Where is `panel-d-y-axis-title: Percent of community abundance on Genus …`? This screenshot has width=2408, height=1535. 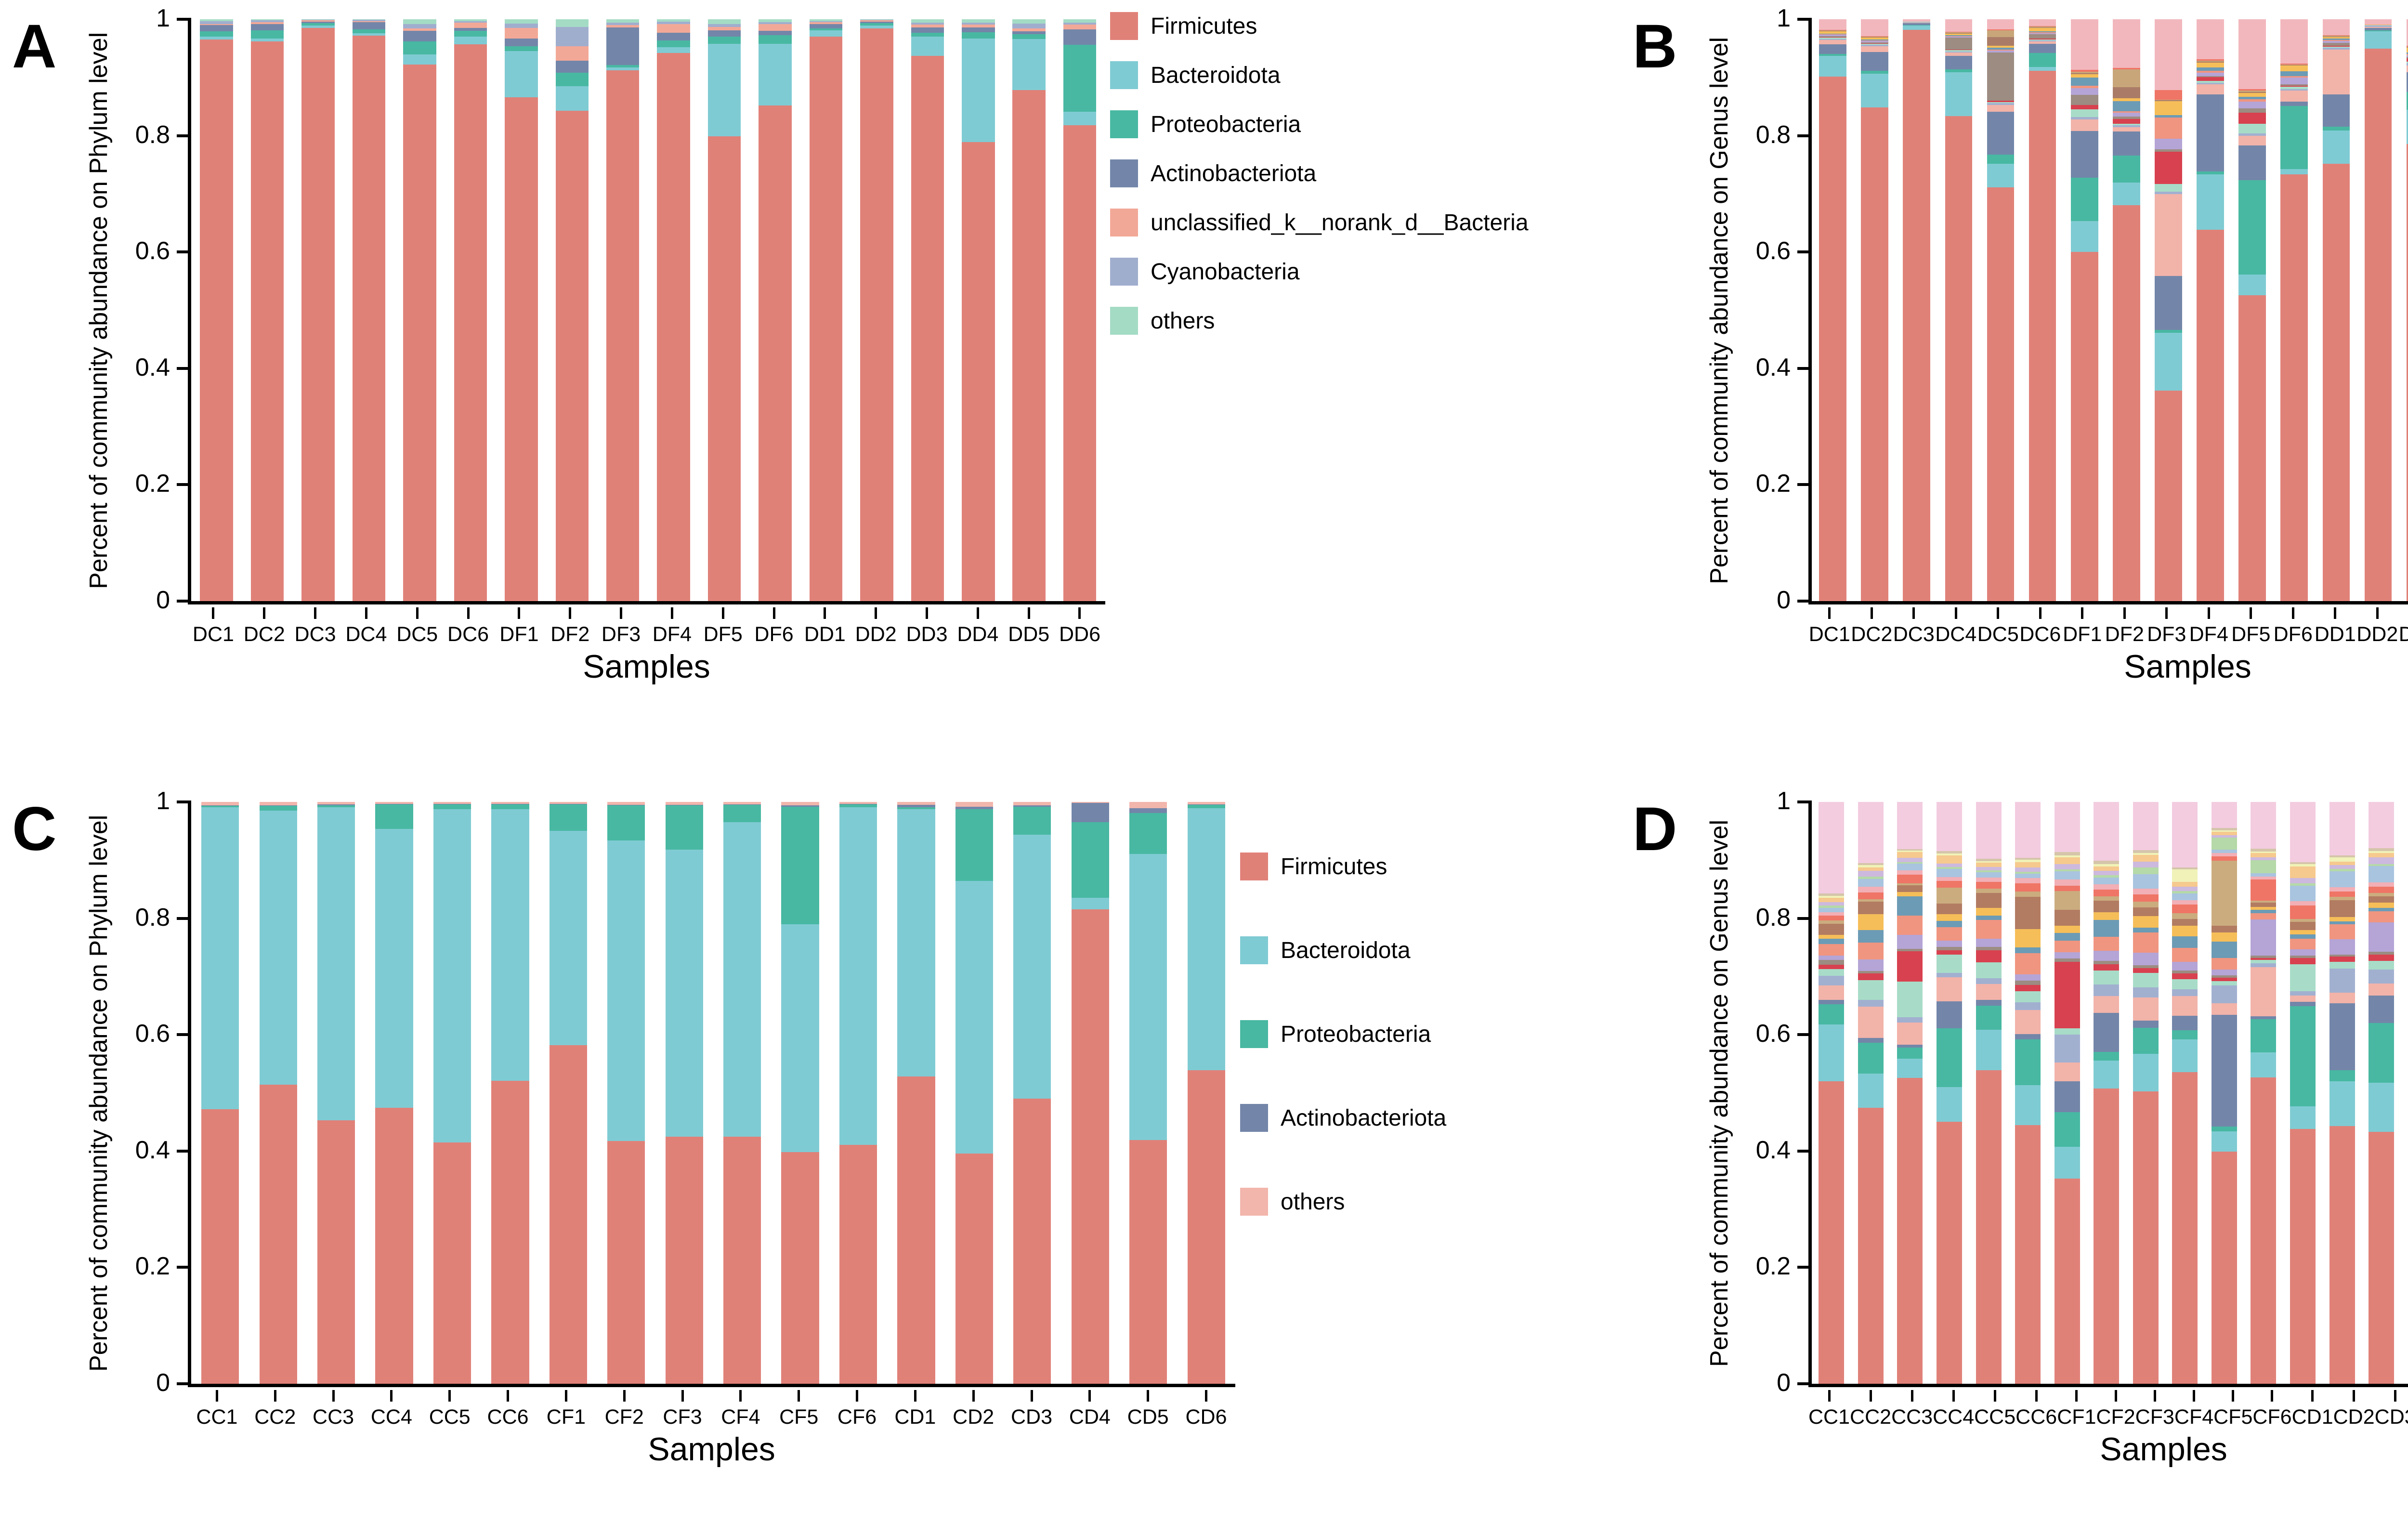 panel-d-y-axis-title: Percent of community abundance on Genus … is located at coordinates (1719, 1093).